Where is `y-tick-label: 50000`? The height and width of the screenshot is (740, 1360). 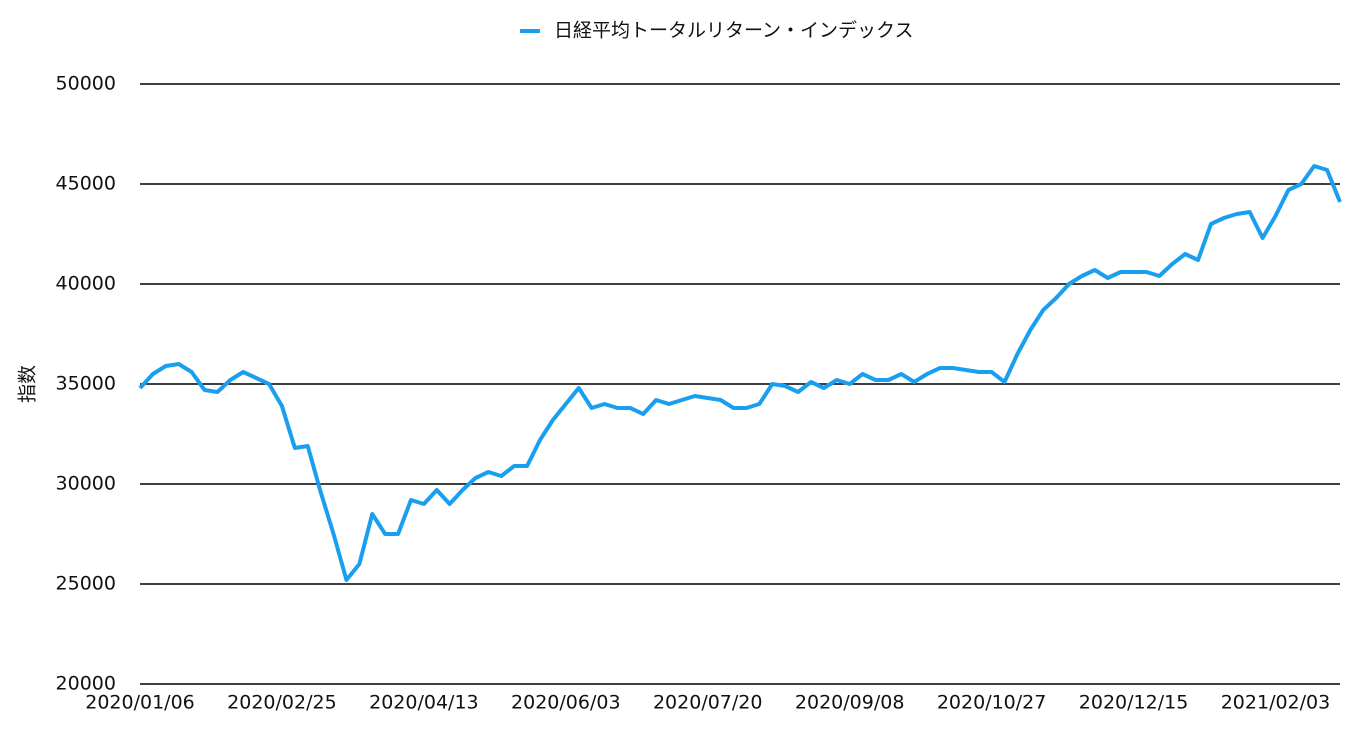
y-tick-label: 50000 is located at coordinates (86, 84).